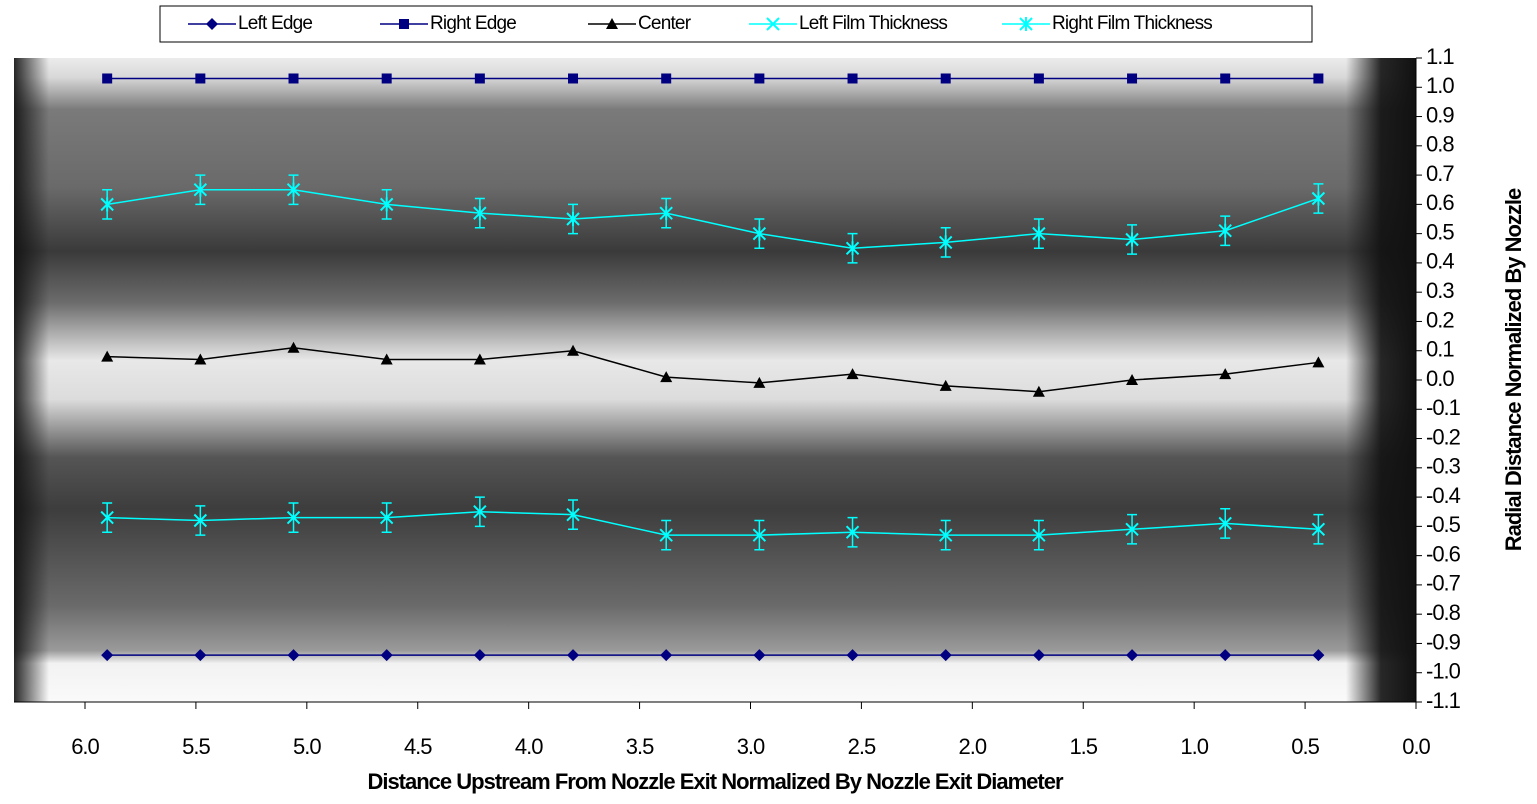 This screenshot has width=1537, height=804. What do you see at coordinates (736, 24) in the screenshot?
I see `legend` at bounding box center [736, 24].